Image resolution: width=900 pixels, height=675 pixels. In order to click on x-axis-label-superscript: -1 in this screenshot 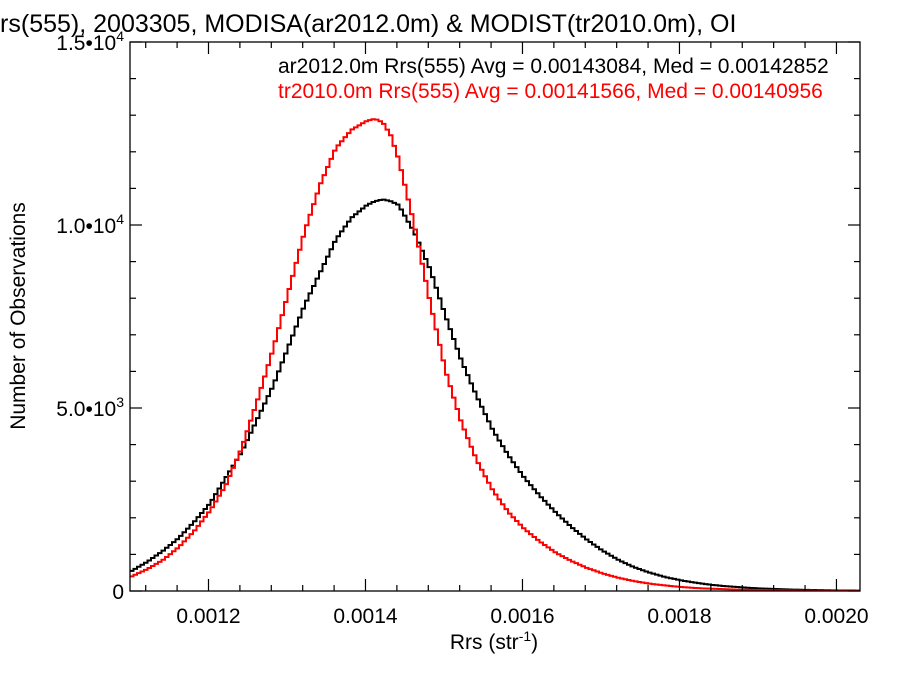, I will do `click(525, 636)`.